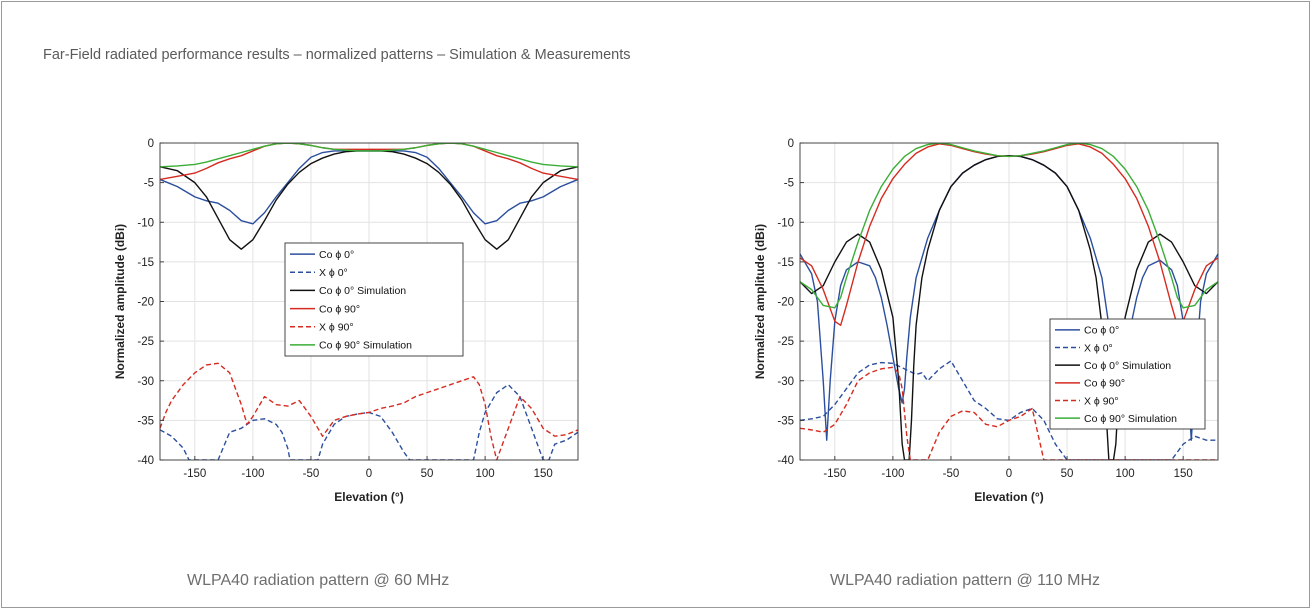 This screenshot has width=1315, height=614. I want to click on caption-60mhz: WLPA40 radiation pattern @ 60 MHz, so click(318, 580).